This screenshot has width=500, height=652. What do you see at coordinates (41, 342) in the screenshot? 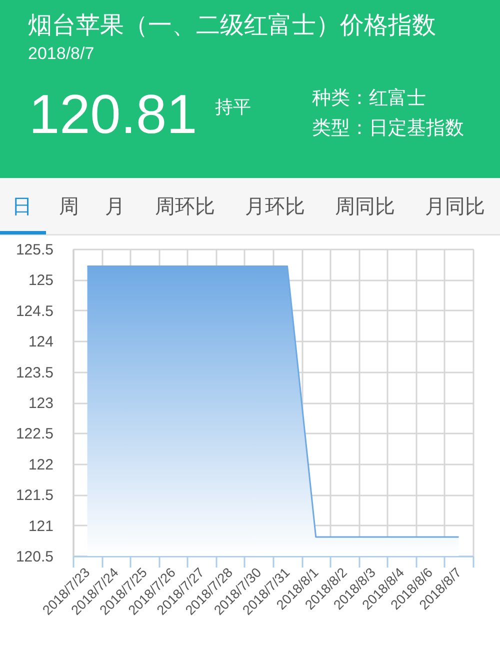
I see `y-tick-label: 124` at bounding box center [41, 342].